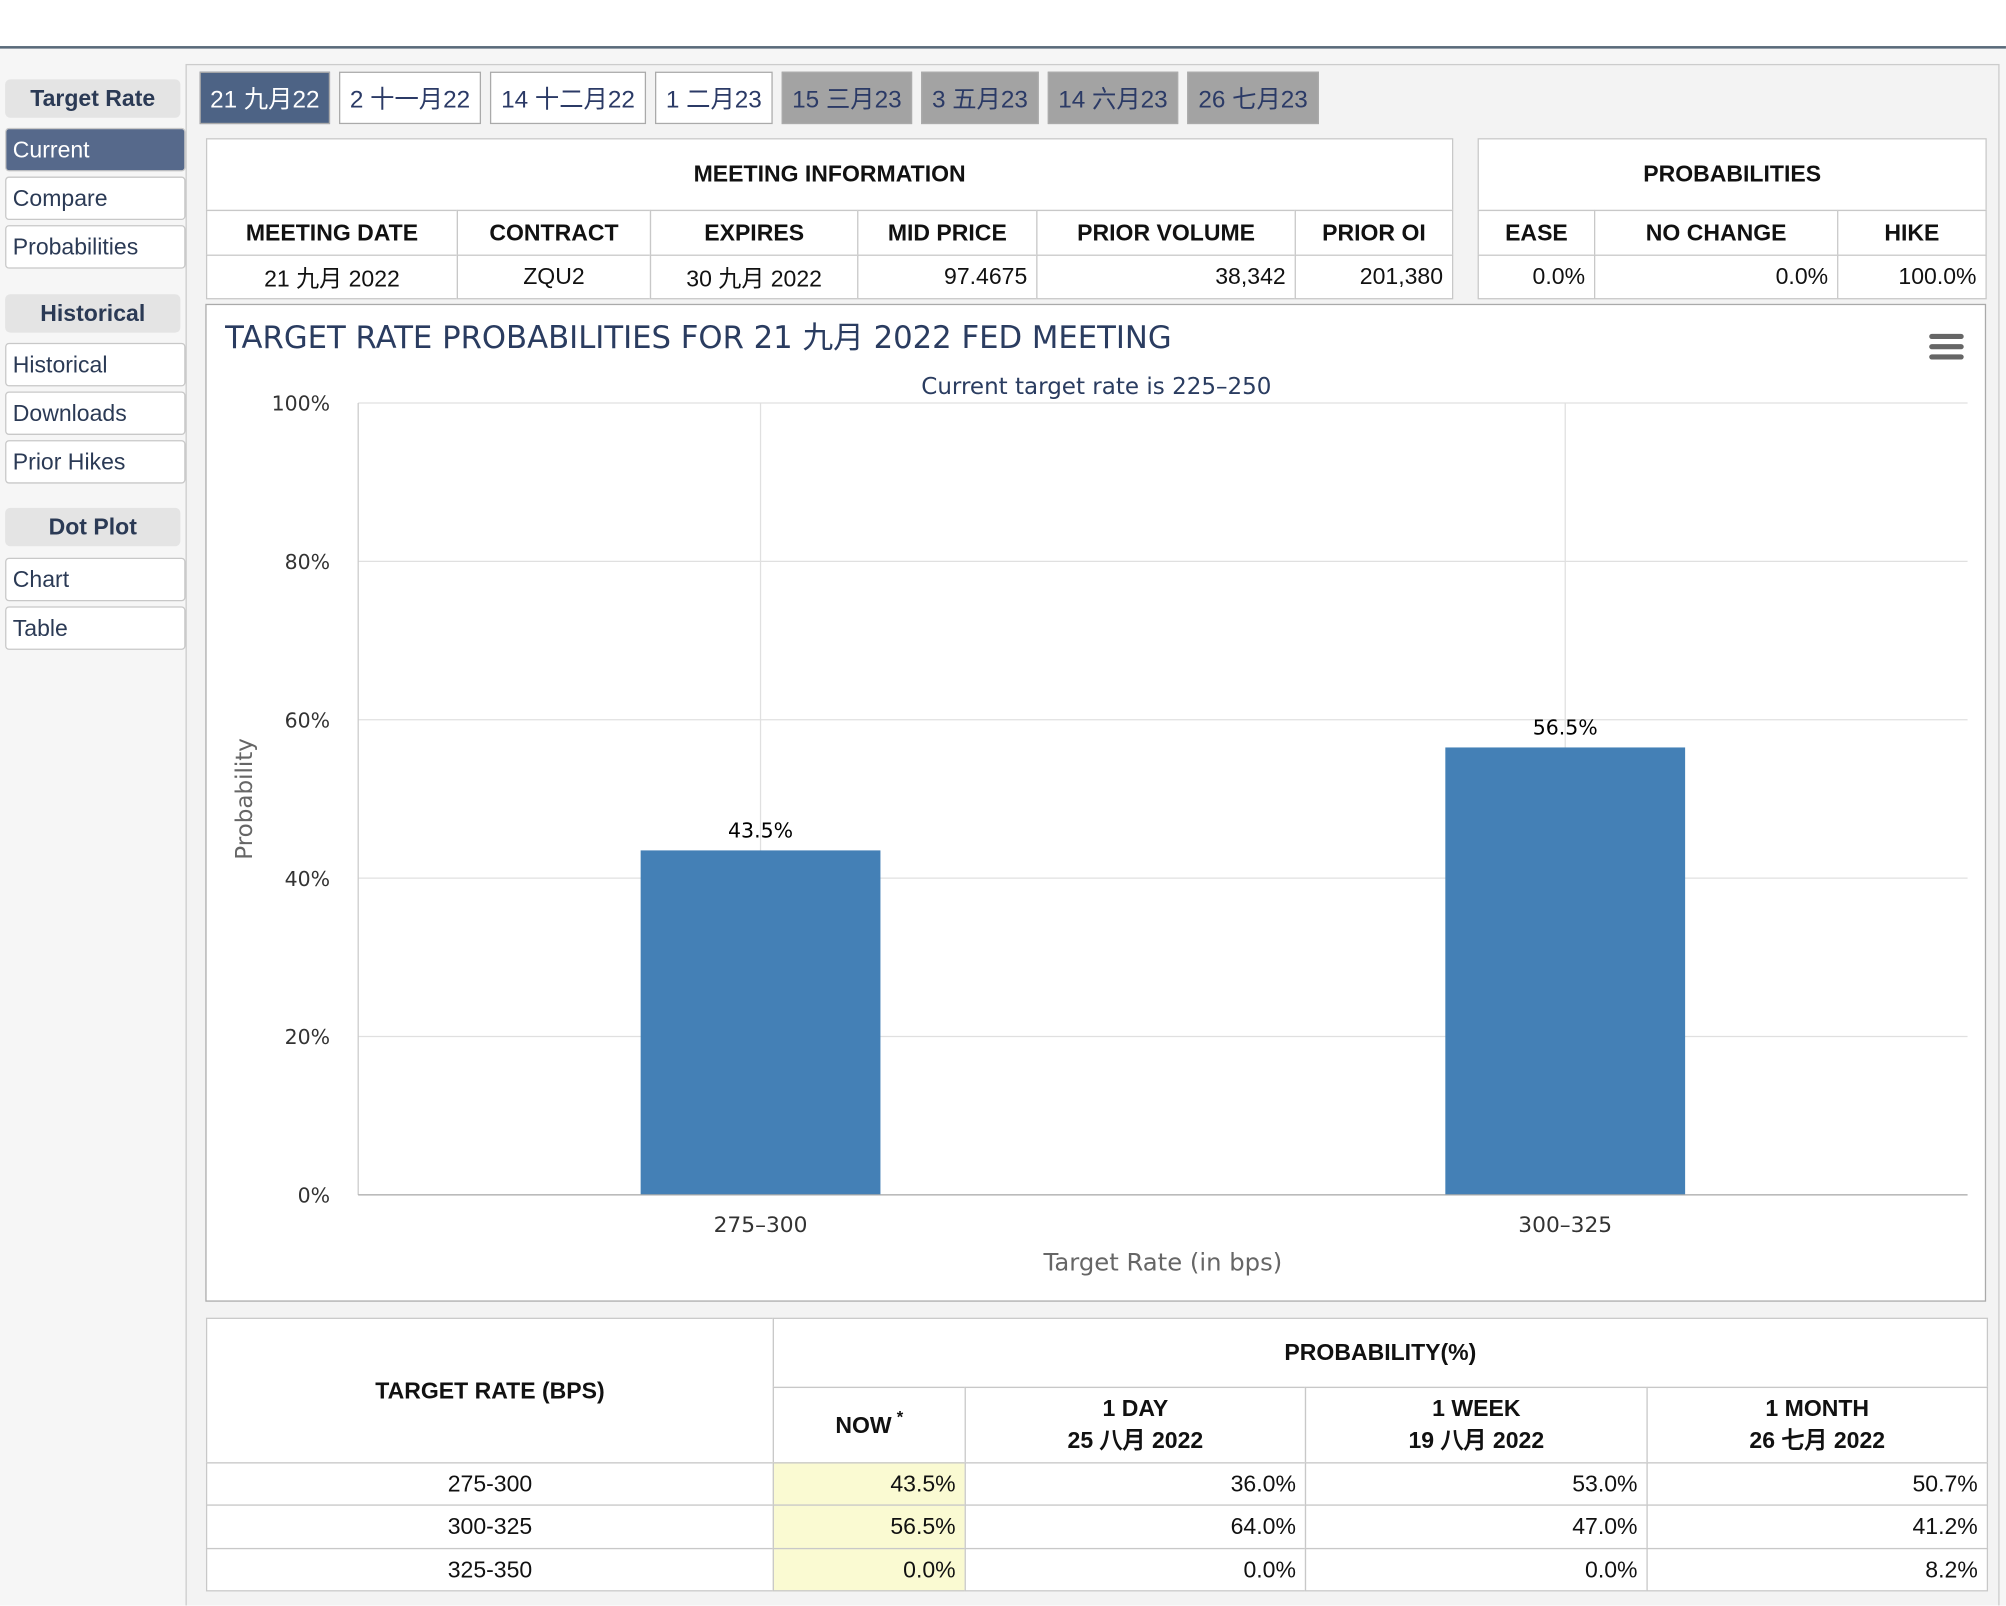 This screenshot has width=2006, height=1606. I want to click on tab: 26 七月23, so click(1253, 98).